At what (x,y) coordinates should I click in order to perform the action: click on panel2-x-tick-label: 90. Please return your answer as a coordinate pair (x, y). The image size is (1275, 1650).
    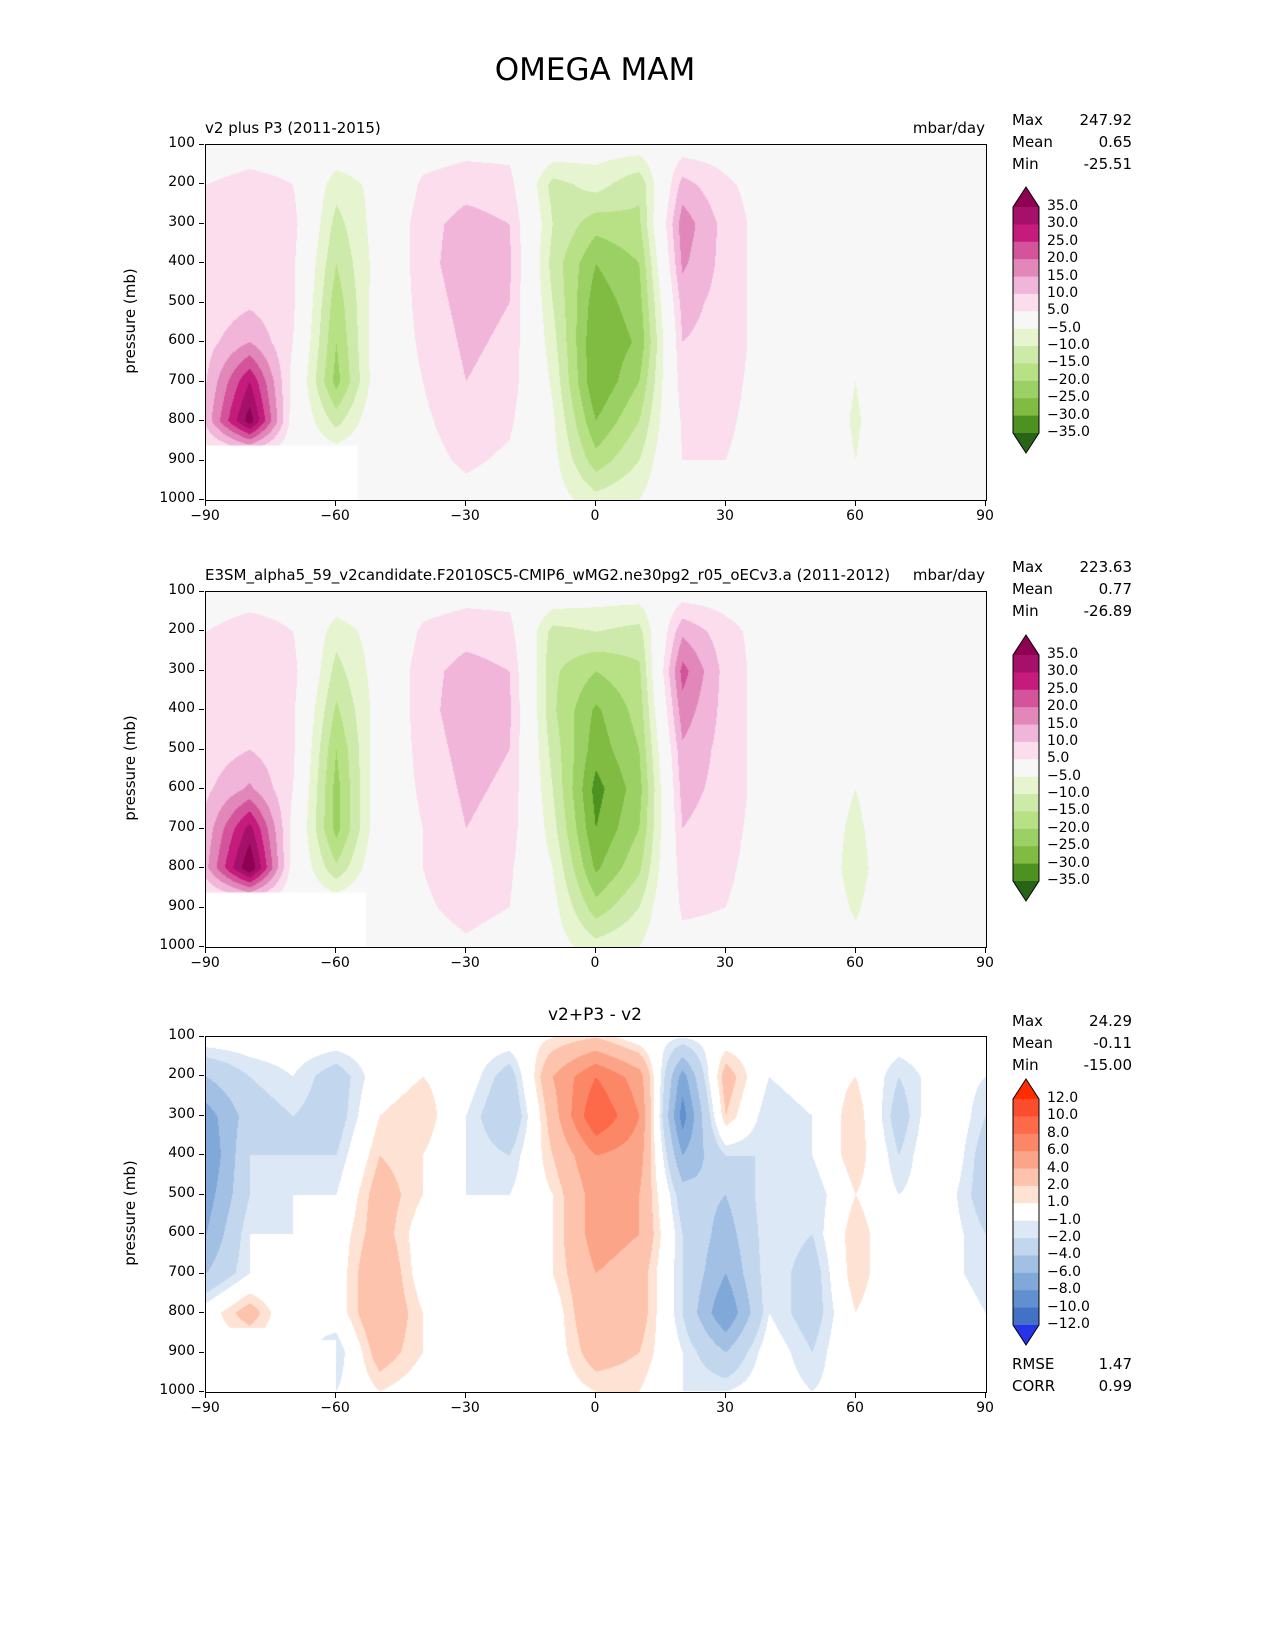
    Looking at the image, I should click on (985, 963).